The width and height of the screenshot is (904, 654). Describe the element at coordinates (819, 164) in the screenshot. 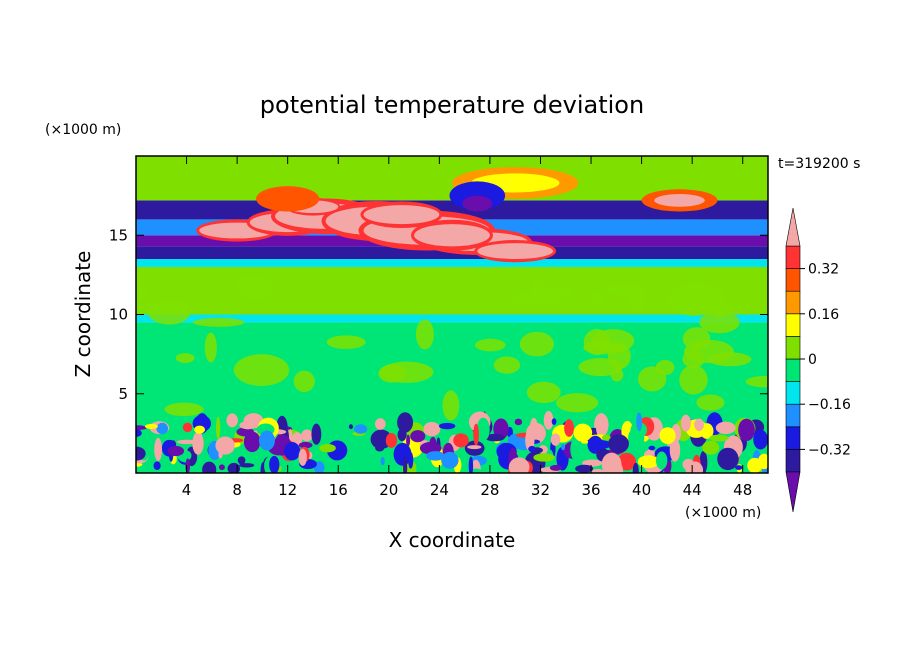

I see `time-label: t=319200 s` at that location.